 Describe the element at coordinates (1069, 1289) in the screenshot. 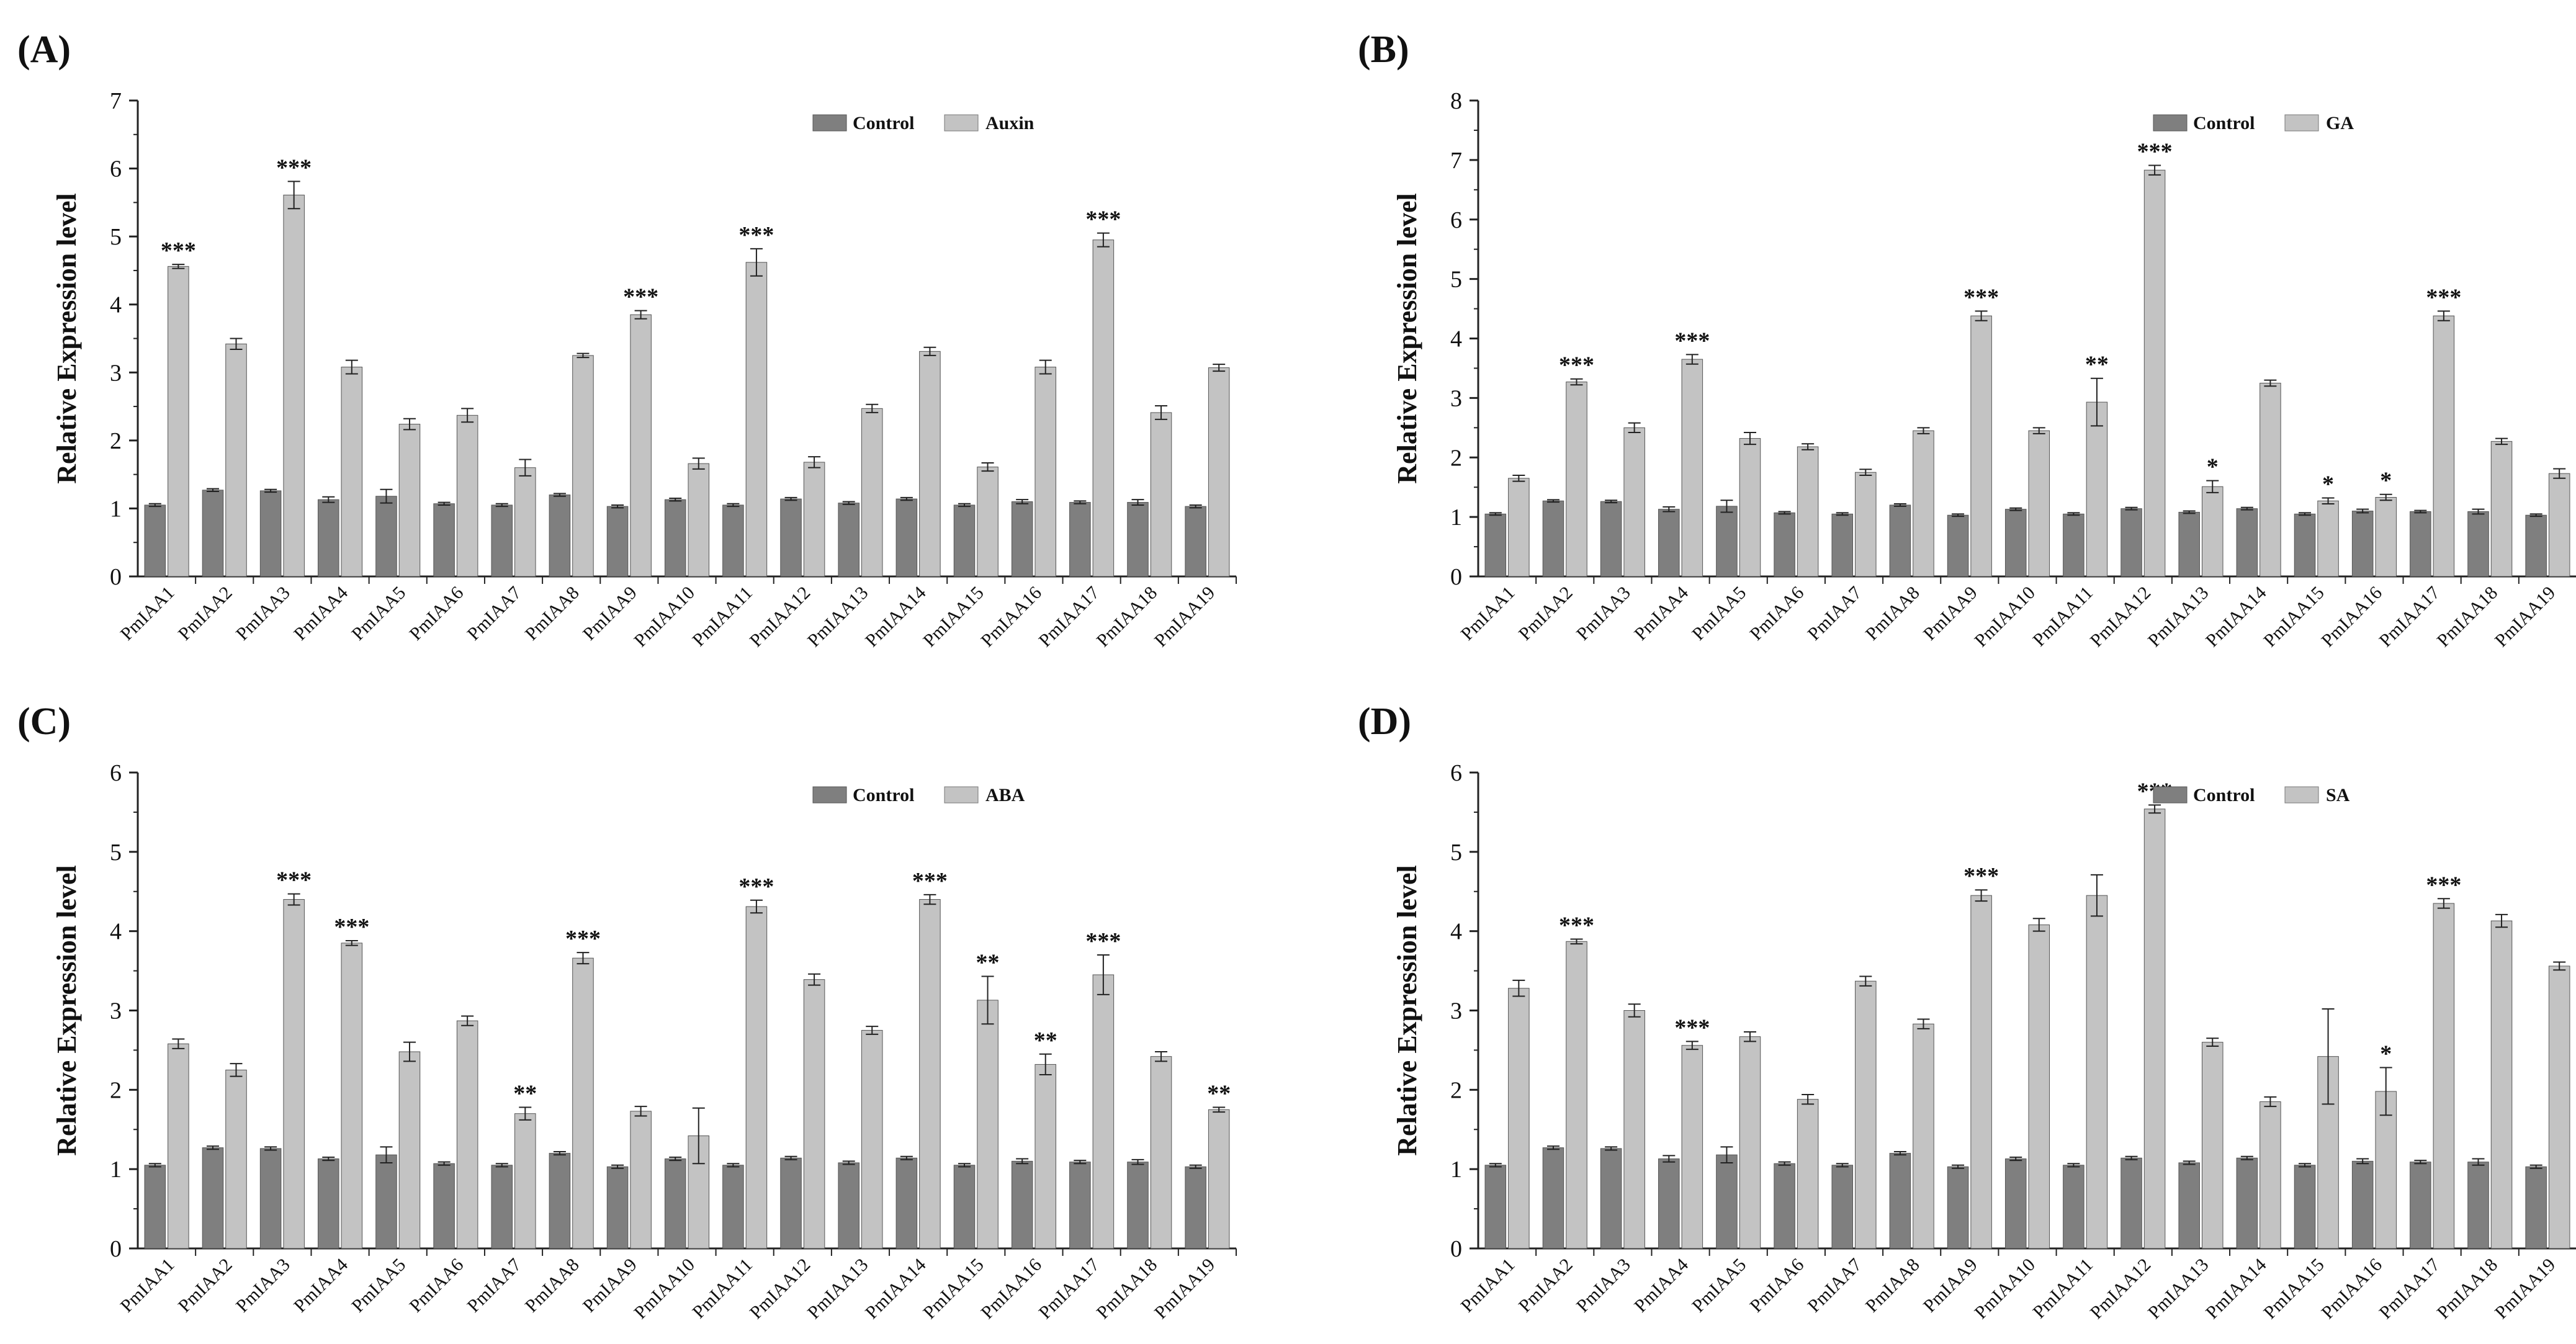

I see `x-tick-label: PmIAA17` at that location.